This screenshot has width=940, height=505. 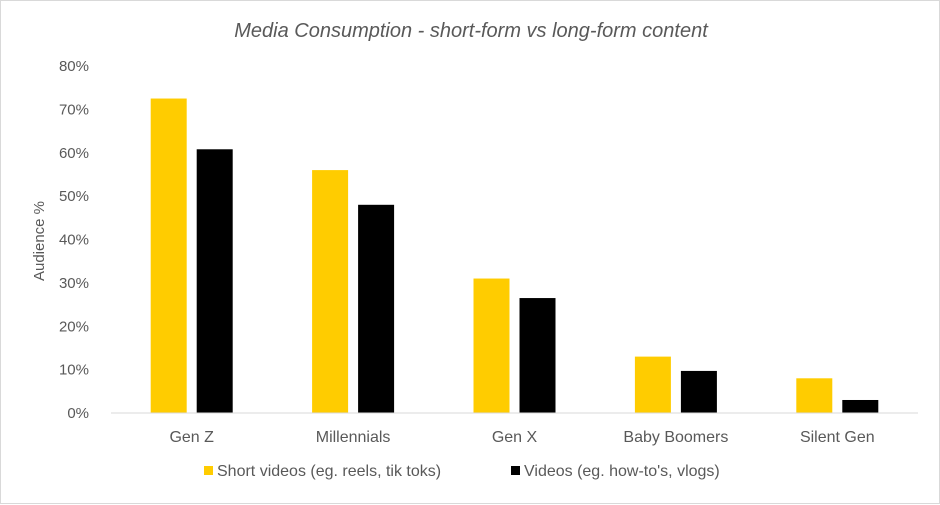 I want to click on legend-label: Videos (eg. how-to's, vlogs), so click(x=622, y=471).